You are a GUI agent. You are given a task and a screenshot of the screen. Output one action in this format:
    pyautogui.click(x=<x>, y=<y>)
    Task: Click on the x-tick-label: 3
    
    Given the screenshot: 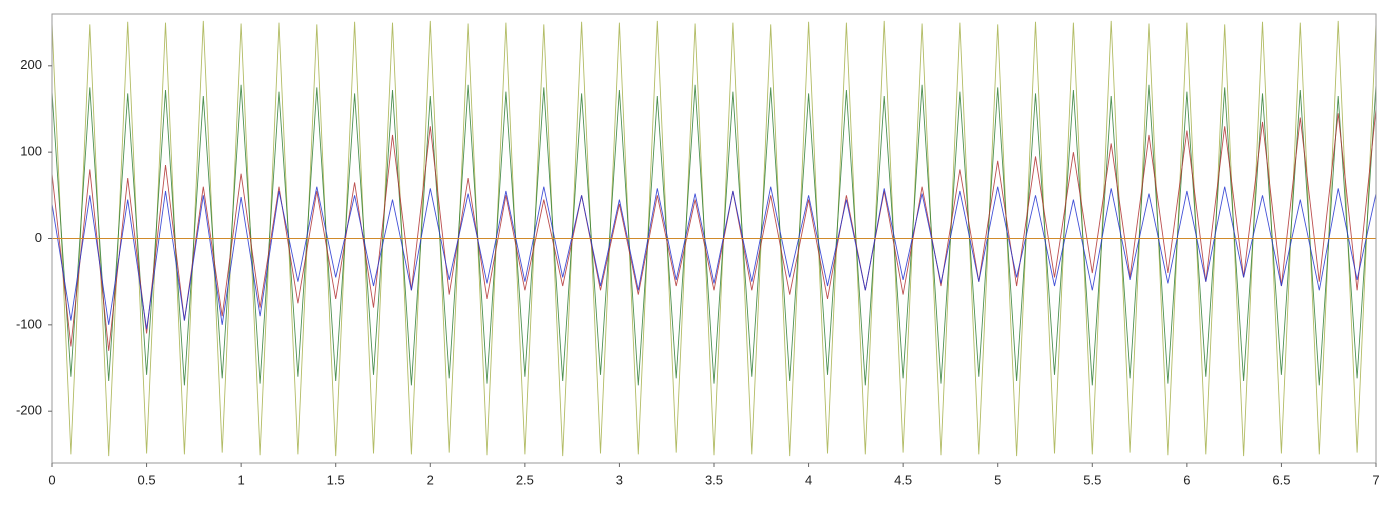 What is the action you would take?
    pyautogui.click(x=619, y=479)
    